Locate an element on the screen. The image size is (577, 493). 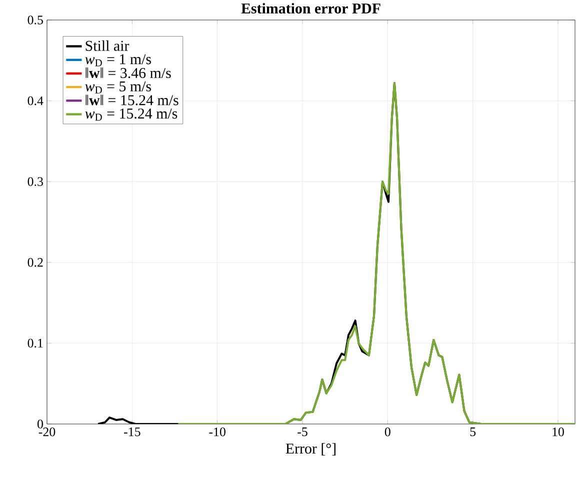
y-tick-label: 0.4 is located at coordinates (36, 101).